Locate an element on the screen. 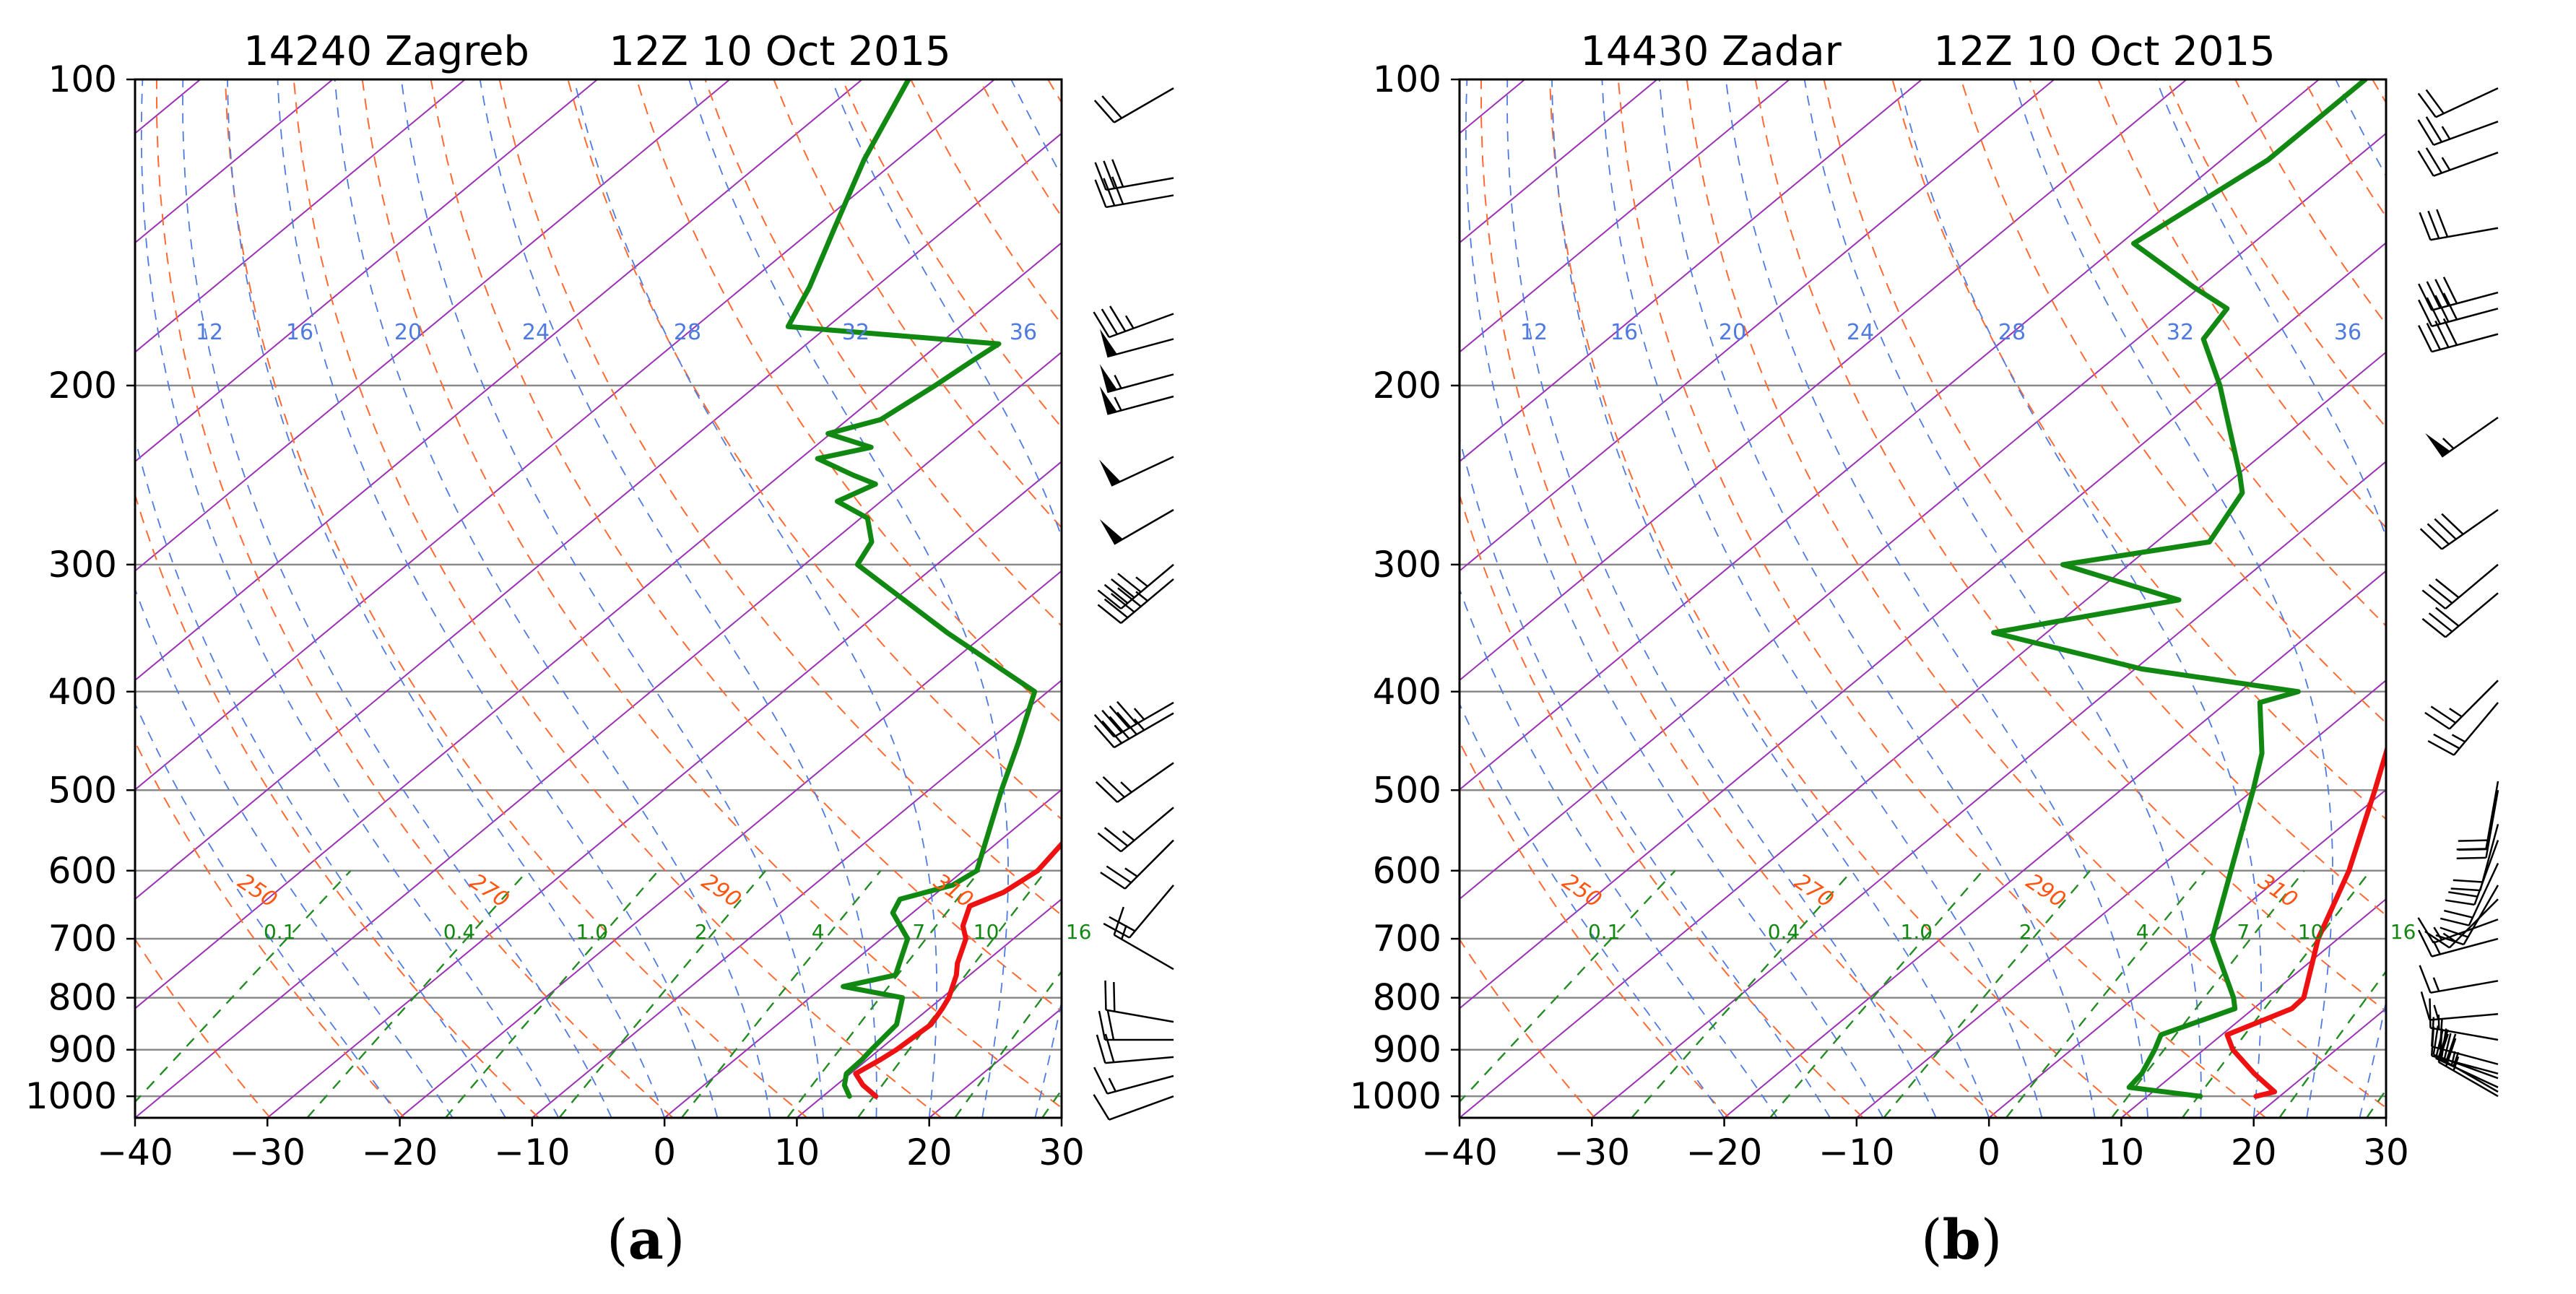 The height and width of the screenshot is (1294, 2576). panel-caption-b: (b) is located at coordinates (1962, 1239).